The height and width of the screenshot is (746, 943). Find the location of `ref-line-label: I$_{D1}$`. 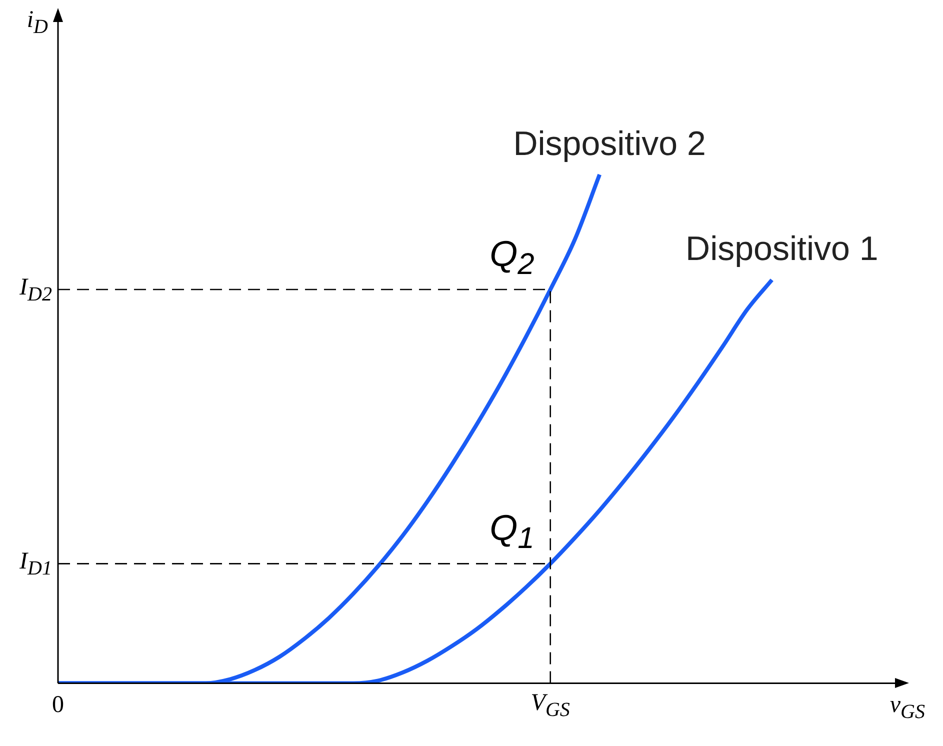

ref-line-label: I$_{D1}$ is located at coordinates (36, 564).